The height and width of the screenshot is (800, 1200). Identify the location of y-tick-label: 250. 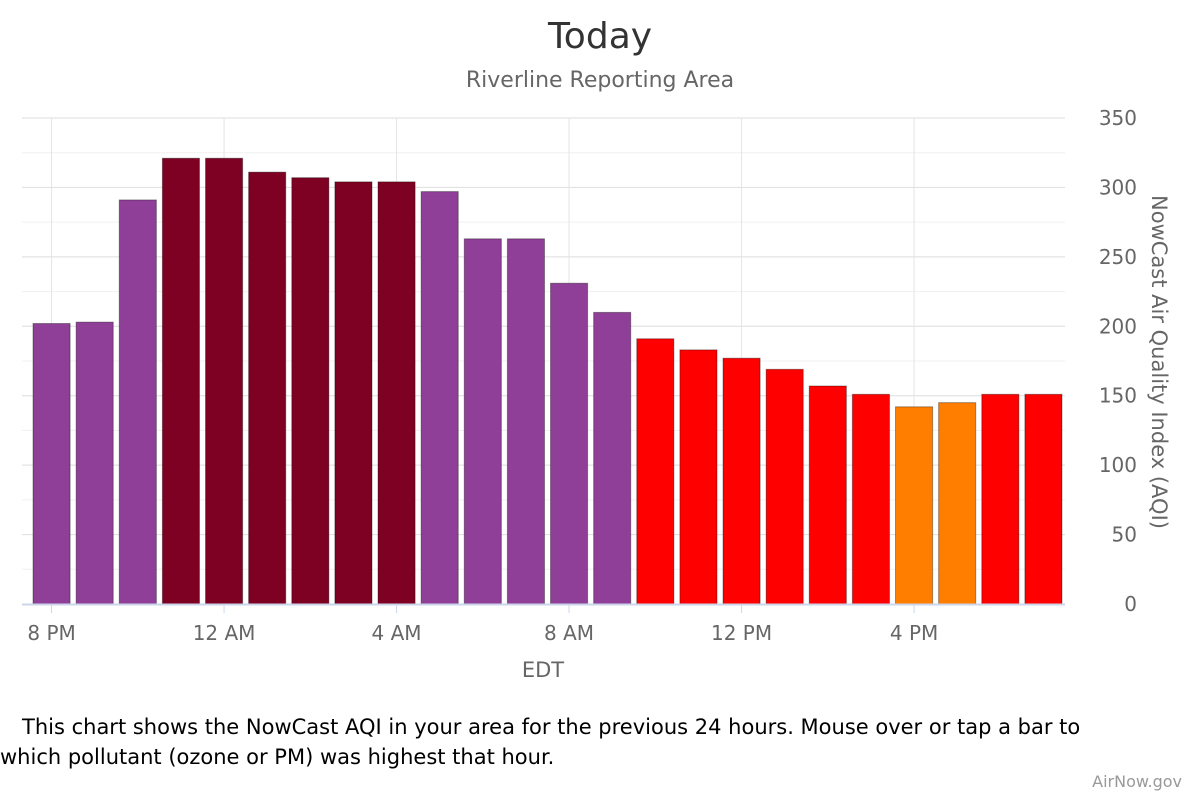
(1118, 257).